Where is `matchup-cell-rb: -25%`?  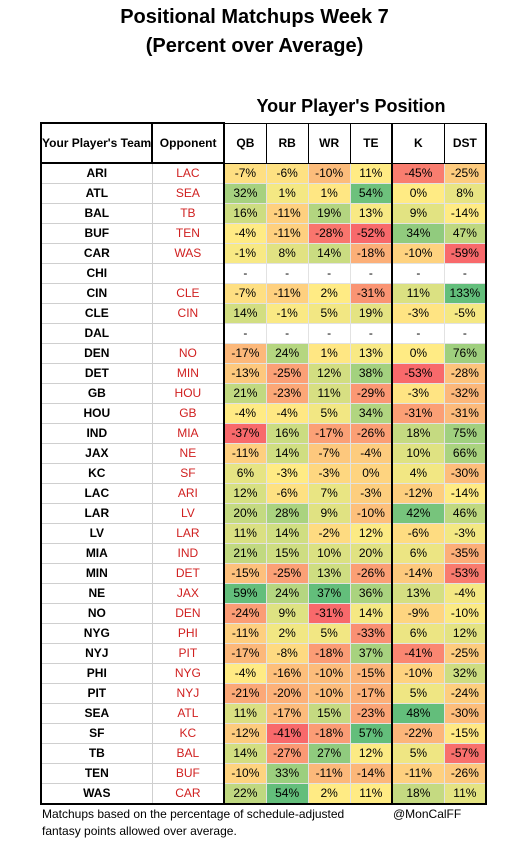 matchup-cell-rb: -25% is located at coordinates (287, 573).